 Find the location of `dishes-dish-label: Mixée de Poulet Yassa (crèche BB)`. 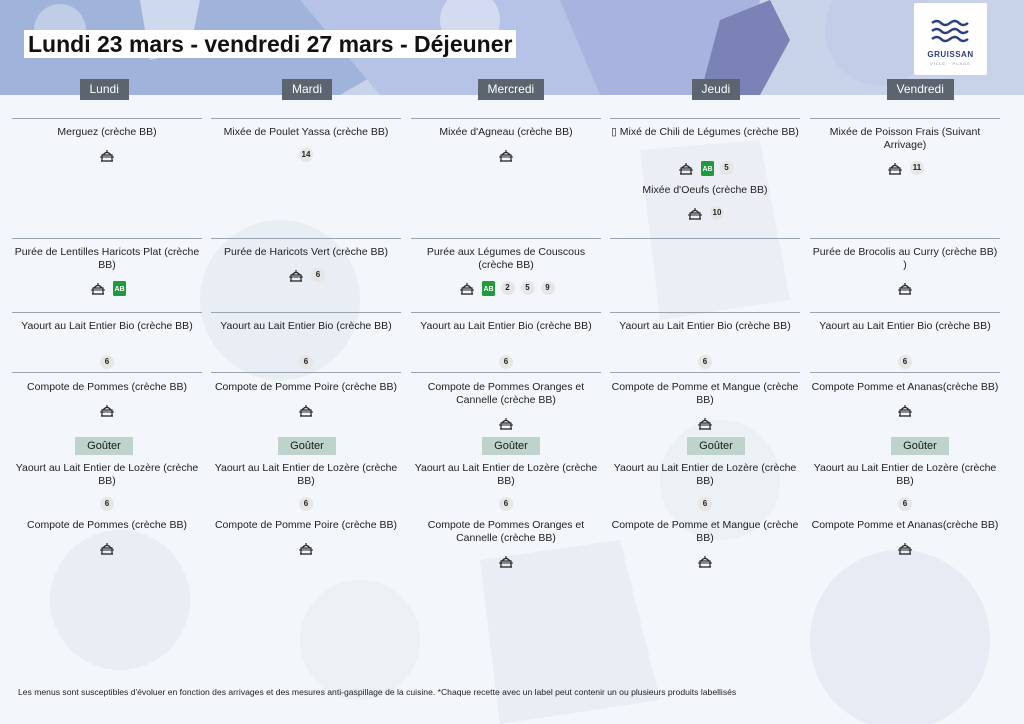

dishes-dish-label: Mixée de Poulet Yassa (crèche BB) is located at coordinates (306, 132).